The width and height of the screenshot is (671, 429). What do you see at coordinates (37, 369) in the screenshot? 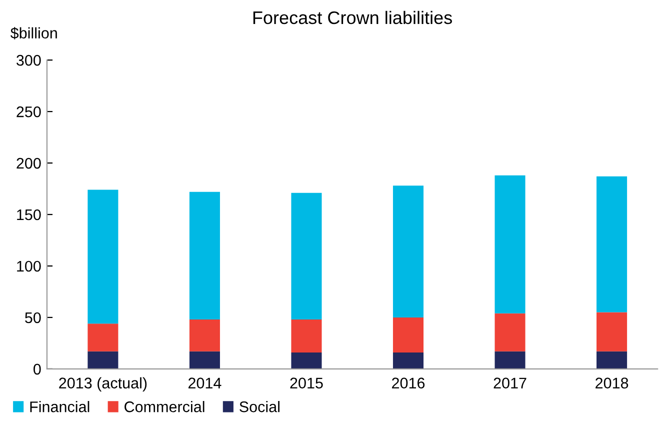
I see `y-tick-label: 0` at bounding box center [37, 369].